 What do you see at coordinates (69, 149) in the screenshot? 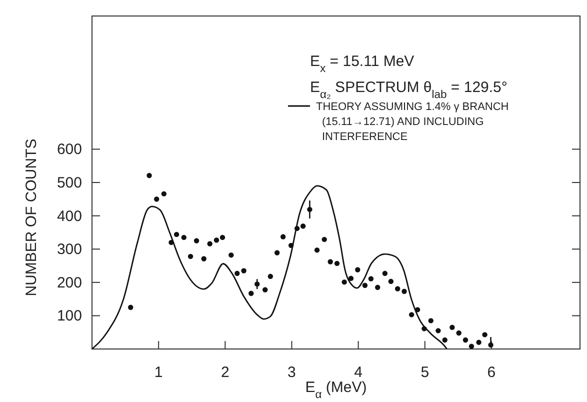
I see `y-tick-label: 600` at bounding box center [69, 149].